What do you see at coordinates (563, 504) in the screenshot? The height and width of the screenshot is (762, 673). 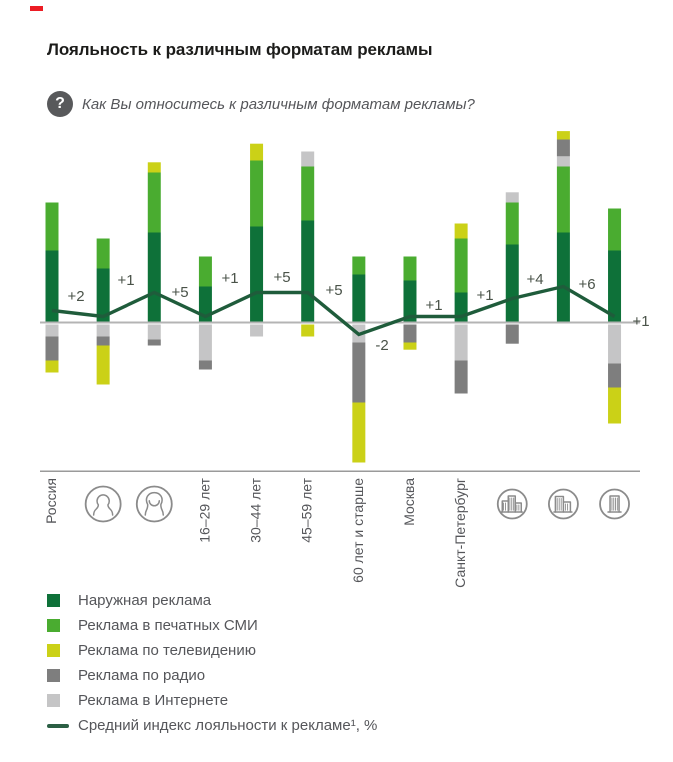 I see `city-medium-icon` at bounding box center [563, 504].